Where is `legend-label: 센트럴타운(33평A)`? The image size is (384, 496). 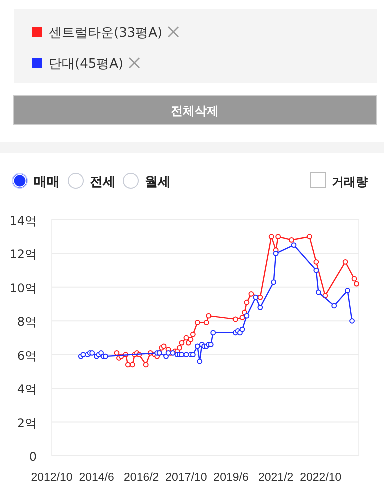 legend-label: 센트럴타운(33평A) is located at coordinates (106, 33).